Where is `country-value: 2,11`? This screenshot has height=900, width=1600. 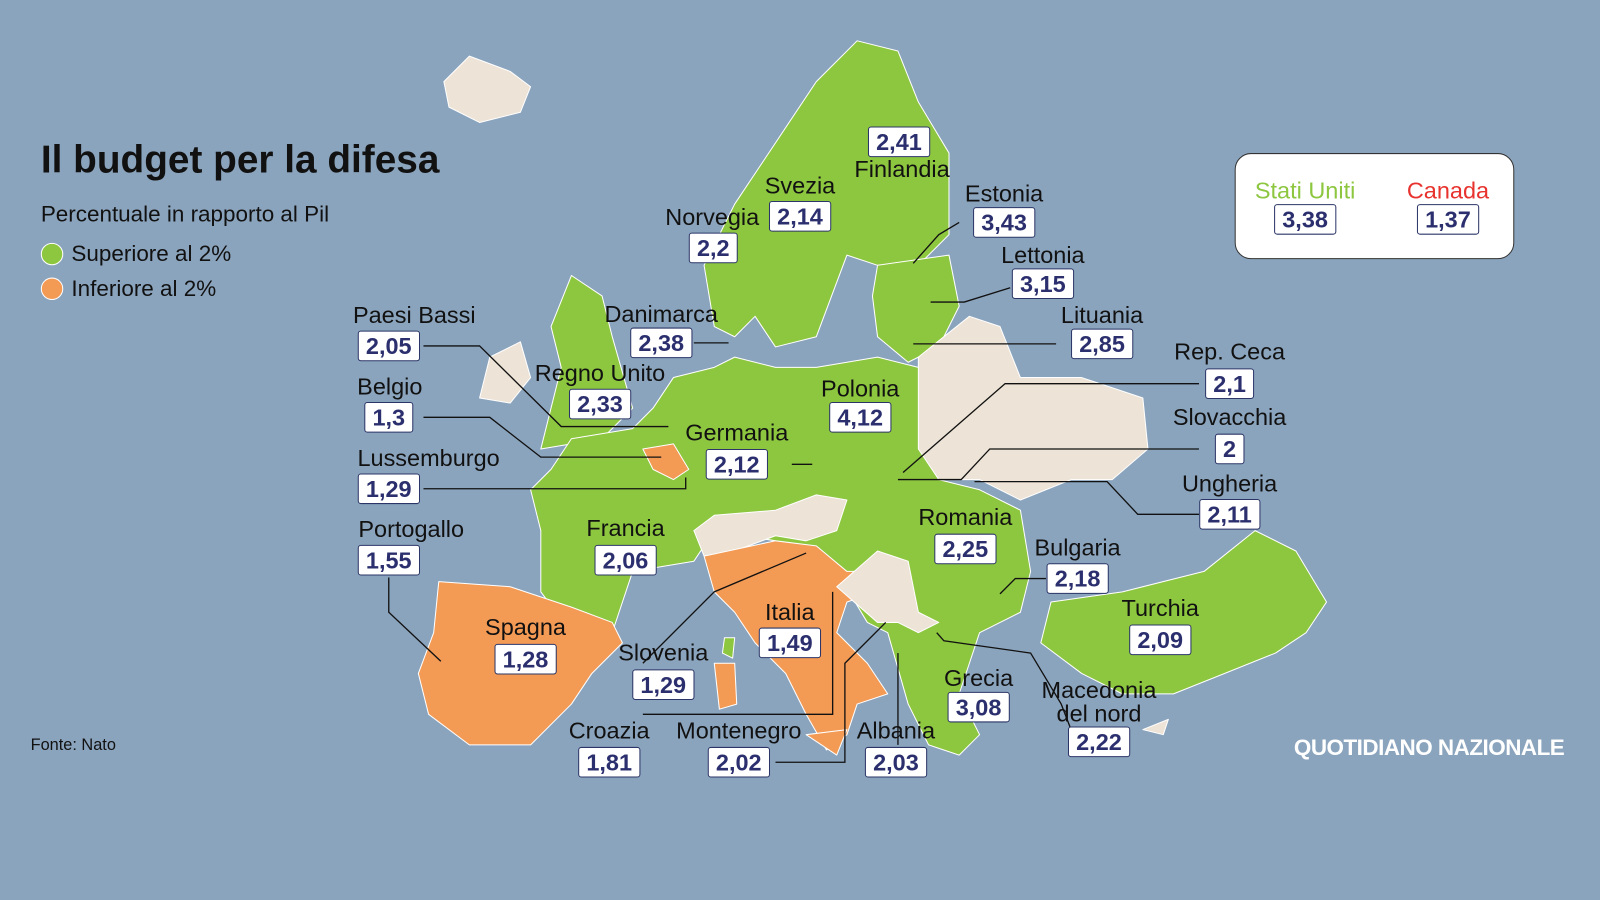
country-value: 2,11 is located at coordinates (1229, 514).